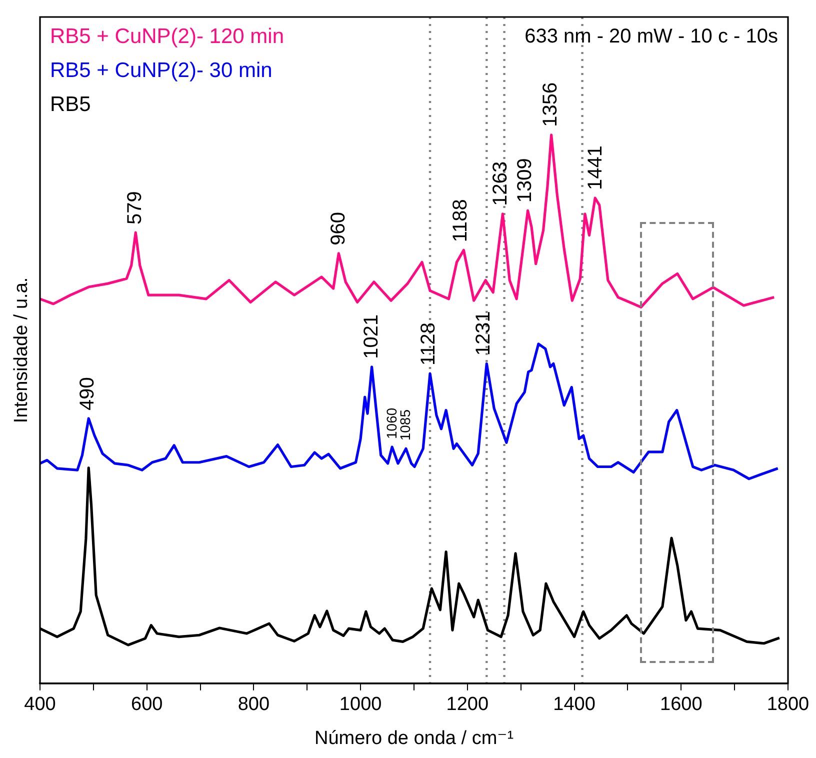  I want to click on y-axis-title: Intensidade / u.a., so click(21, 350).